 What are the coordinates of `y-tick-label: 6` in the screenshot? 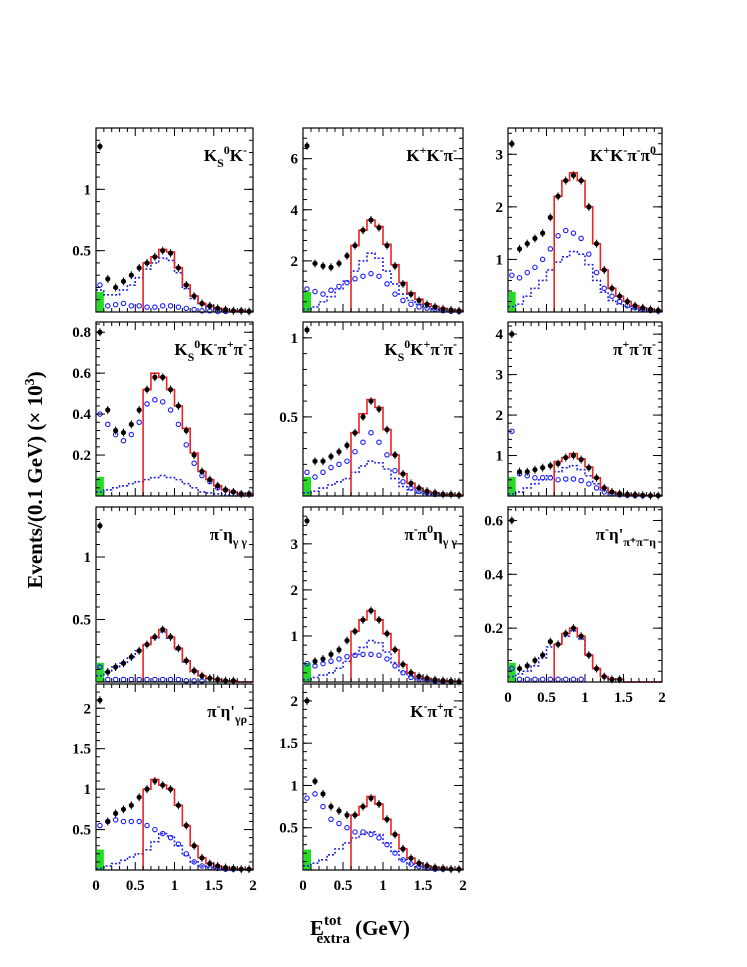 It's located at (295, 160).